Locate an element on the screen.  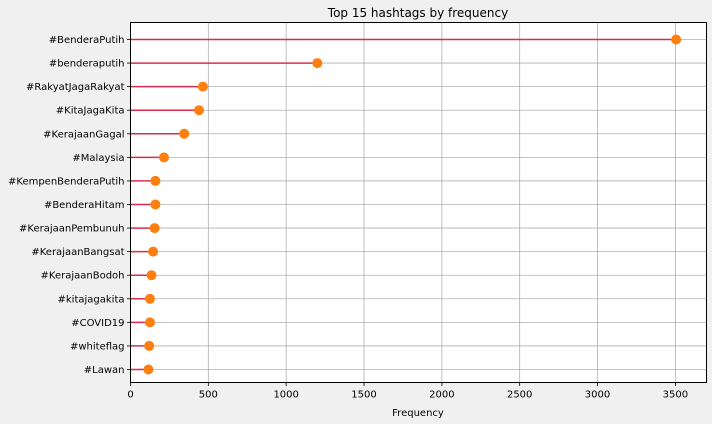
y-tick-label: #benderaputih is located at coordinates (87, 64).